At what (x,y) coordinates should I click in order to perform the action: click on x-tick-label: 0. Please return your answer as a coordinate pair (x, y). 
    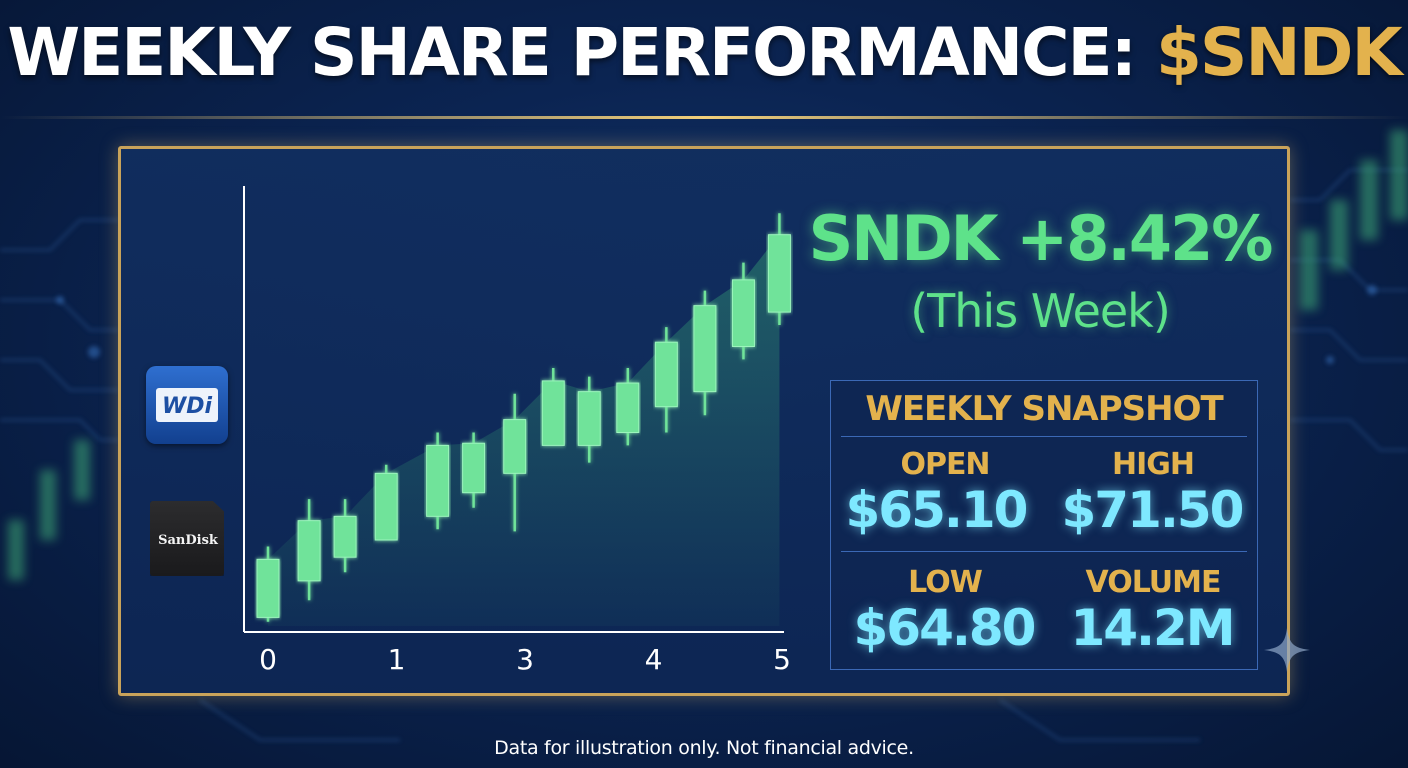
    Looking at the image, I should click on (268, 659).